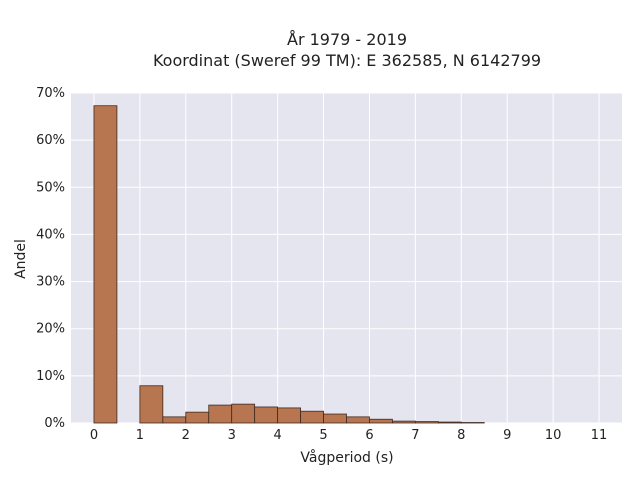  Describe the element at coordinates (50, 93) in the screenshot. I see `y-tick-label: 70%` at that location.